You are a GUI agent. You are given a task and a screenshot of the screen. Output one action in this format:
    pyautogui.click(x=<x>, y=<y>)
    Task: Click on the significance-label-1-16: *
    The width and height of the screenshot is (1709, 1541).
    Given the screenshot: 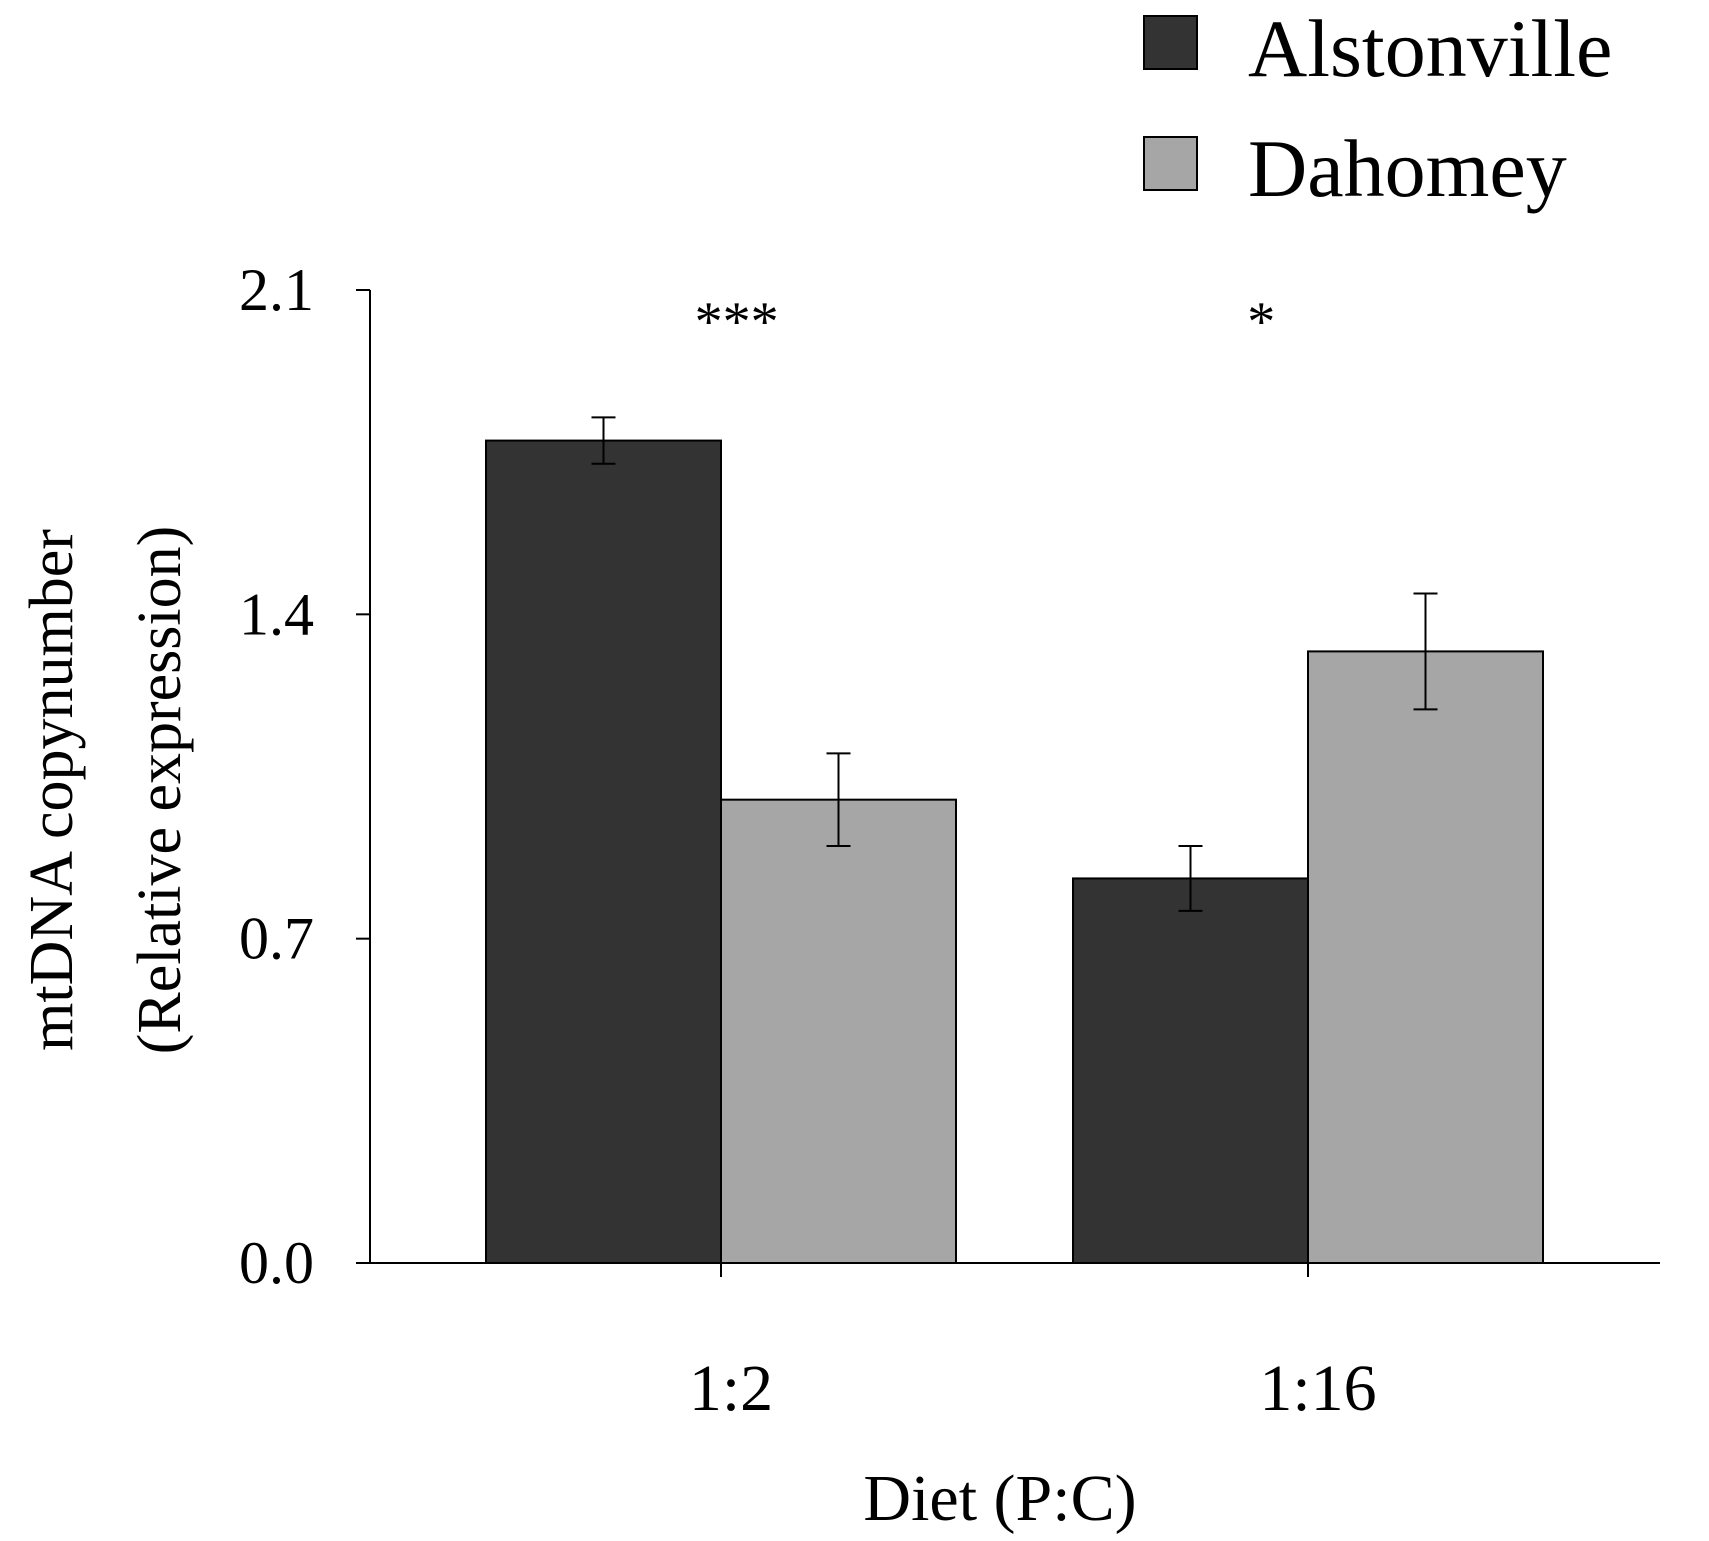 What is the action you would take?
    pyautogui.click(x=1261, y=322)
    